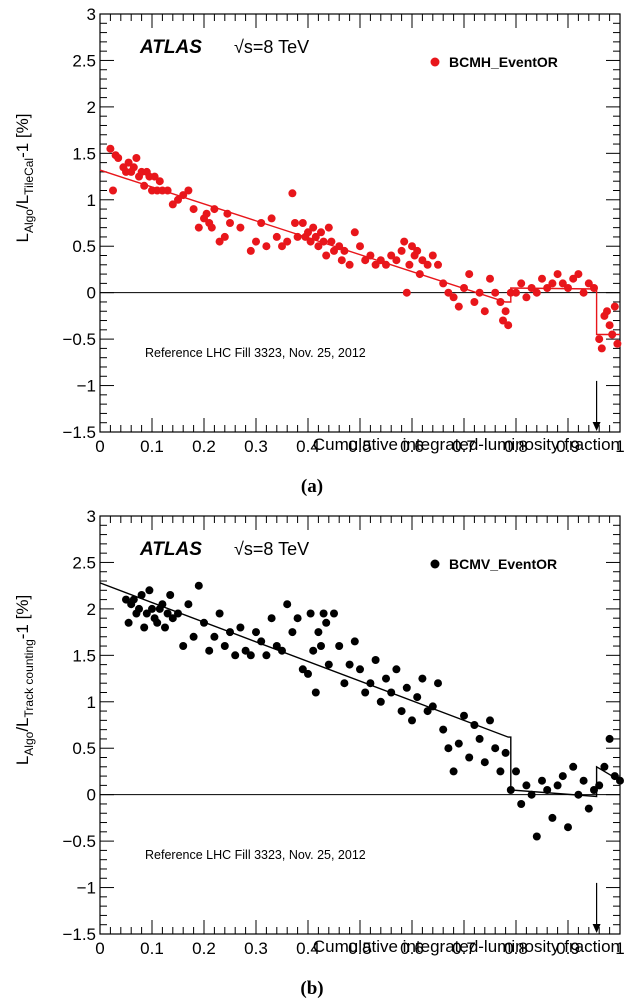 This screenshot has height=1004, width=624. Describe the element at coordinates (170, 47) in the screenshot. I see `atlas-label: ATLAS` at that location.